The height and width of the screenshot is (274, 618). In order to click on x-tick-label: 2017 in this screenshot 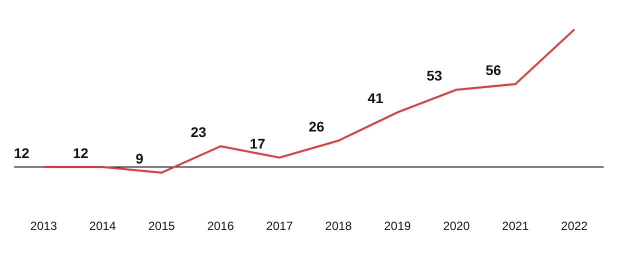, I will do `click(280, 226)`.